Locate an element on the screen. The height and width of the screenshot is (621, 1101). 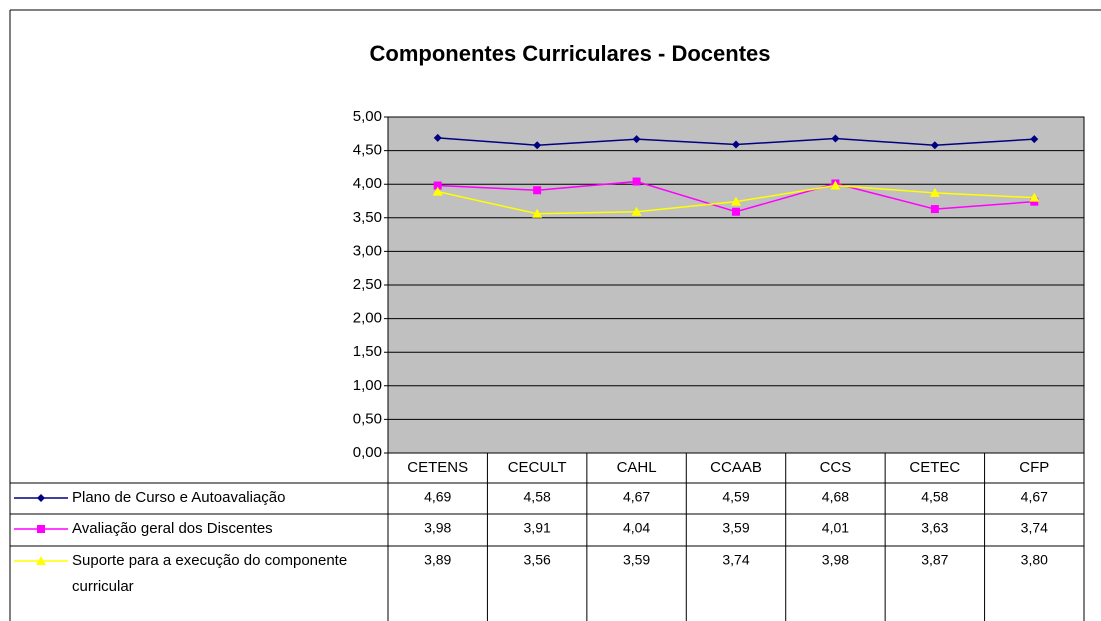
x-tick-label: CETEC is located at coordinates (934, 467).